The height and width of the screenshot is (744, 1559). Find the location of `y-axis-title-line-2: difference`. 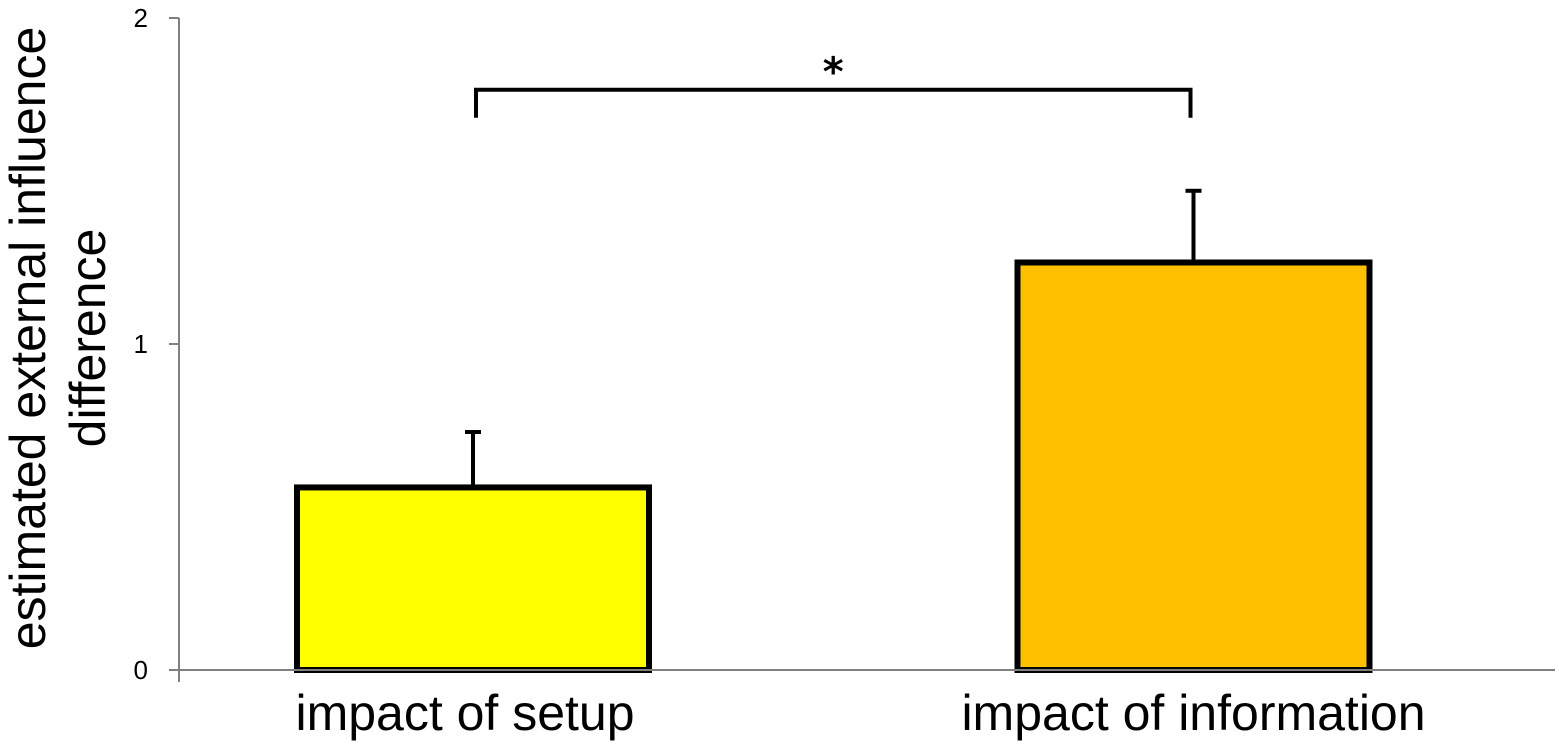

y-axis-title-line-2: difference is located at coordinates (88, 338).